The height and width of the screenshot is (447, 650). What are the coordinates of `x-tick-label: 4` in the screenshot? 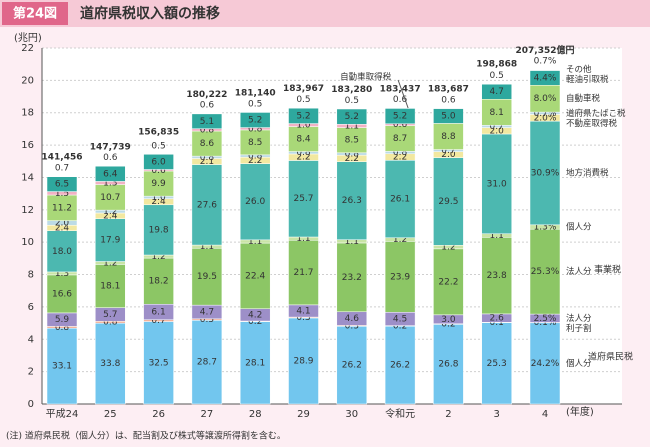 It's located at (545, 414).